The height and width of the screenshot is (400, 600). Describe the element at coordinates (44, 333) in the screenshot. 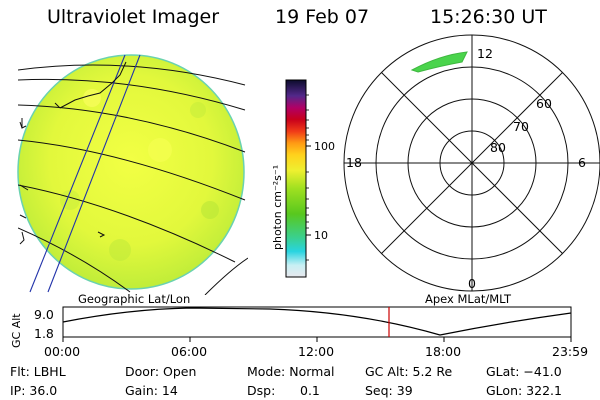

I see `altitude-ymin: 1.8` at that location.